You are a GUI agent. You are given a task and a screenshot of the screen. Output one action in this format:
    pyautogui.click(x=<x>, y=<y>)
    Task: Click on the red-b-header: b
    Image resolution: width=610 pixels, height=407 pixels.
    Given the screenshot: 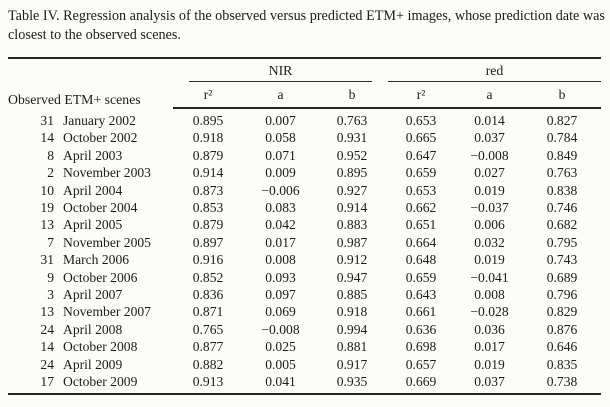 What is the action you would take?
    pyautogui.click(x=562, y=95)
    